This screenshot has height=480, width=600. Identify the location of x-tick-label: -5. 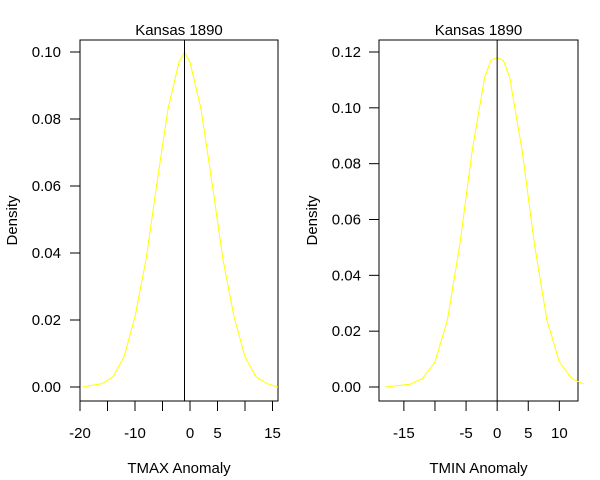
(465, 433).